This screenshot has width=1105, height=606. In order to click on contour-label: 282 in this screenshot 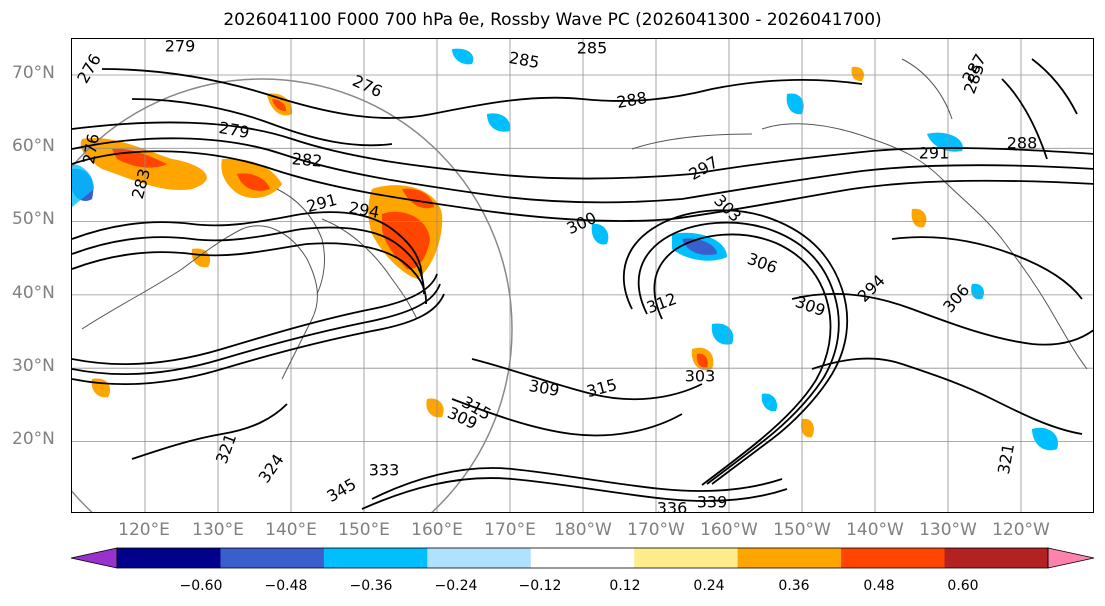, I will do `click(307, 160)`.